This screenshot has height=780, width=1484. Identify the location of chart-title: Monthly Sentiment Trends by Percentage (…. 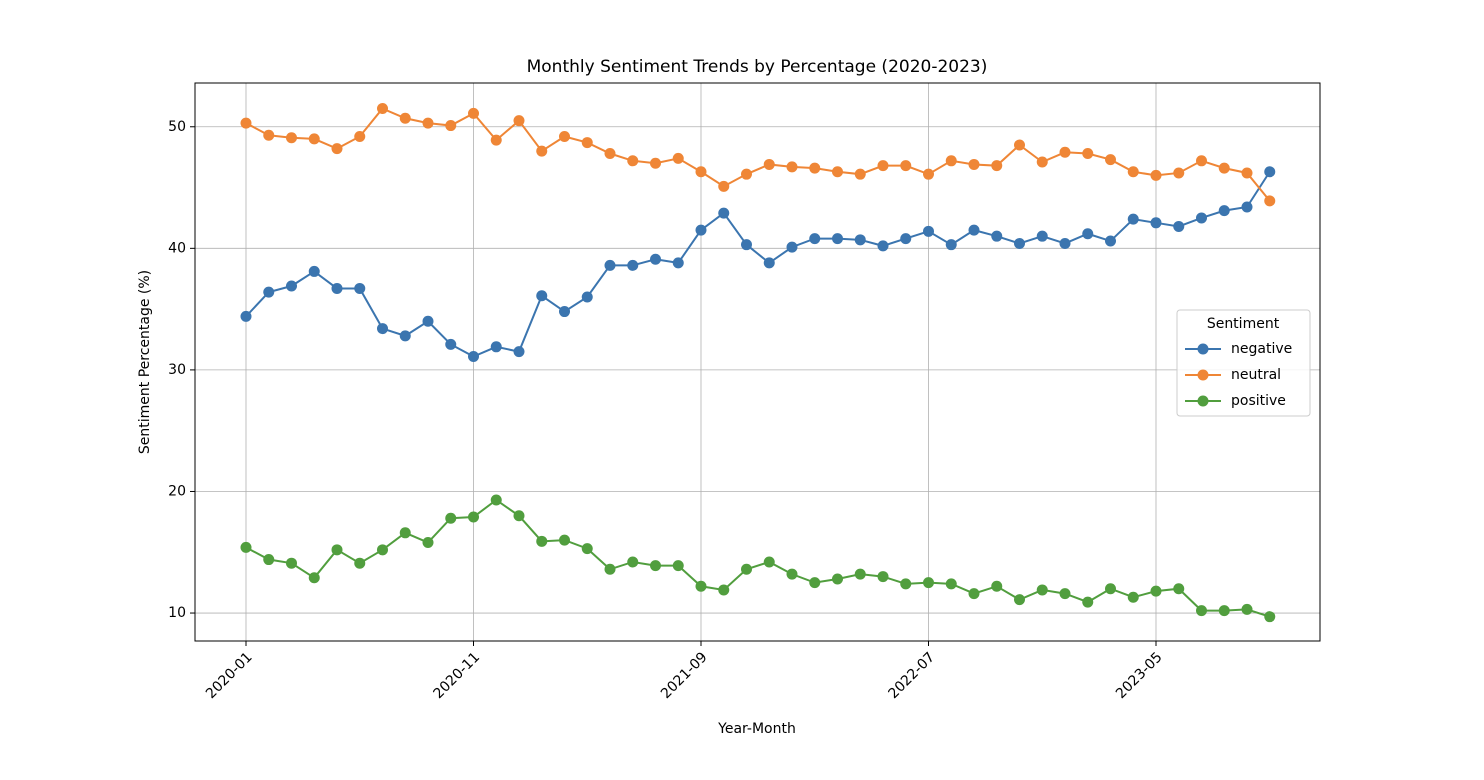
(757, 67).